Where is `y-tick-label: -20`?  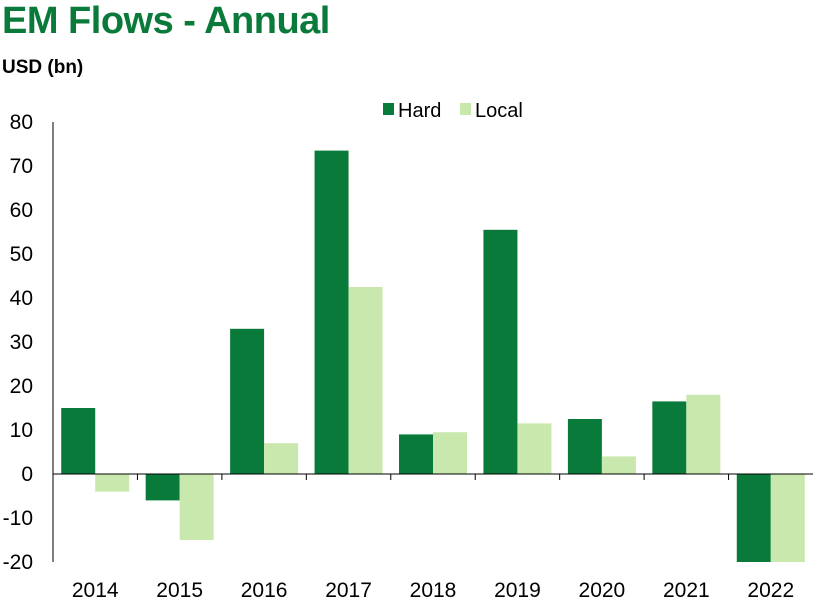
y-tick-label: -20 is located at coordinates (18, 562).